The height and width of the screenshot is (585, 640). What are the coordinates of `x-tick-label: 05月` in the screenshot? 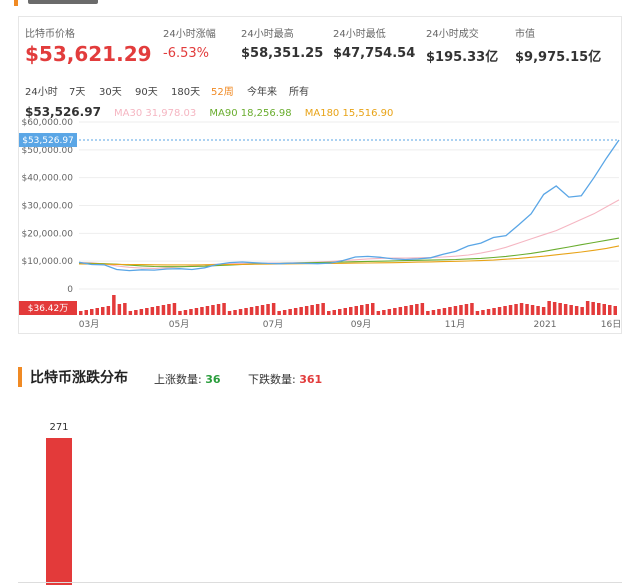 It's located at (179, 324).